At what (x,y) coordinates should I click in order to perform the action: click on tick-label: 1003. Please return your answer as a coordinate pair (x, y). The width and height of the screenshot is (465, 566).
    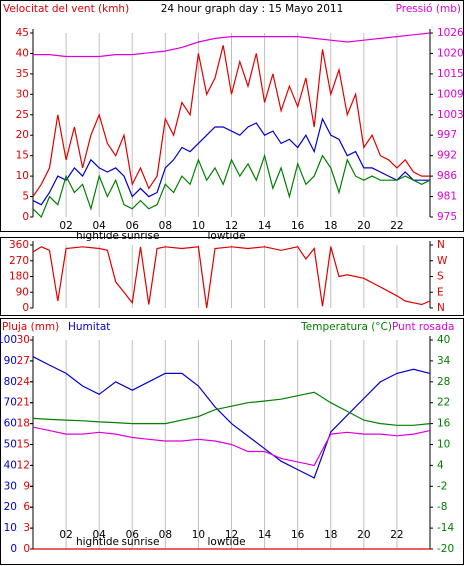
    Looking at the image, I should click on (450, 115).